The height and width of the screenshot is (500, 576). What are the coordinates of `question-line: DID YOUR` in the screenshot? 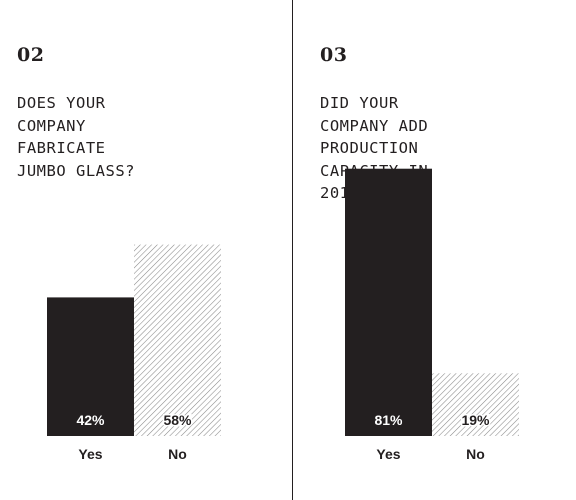 It's located at (359, 103).